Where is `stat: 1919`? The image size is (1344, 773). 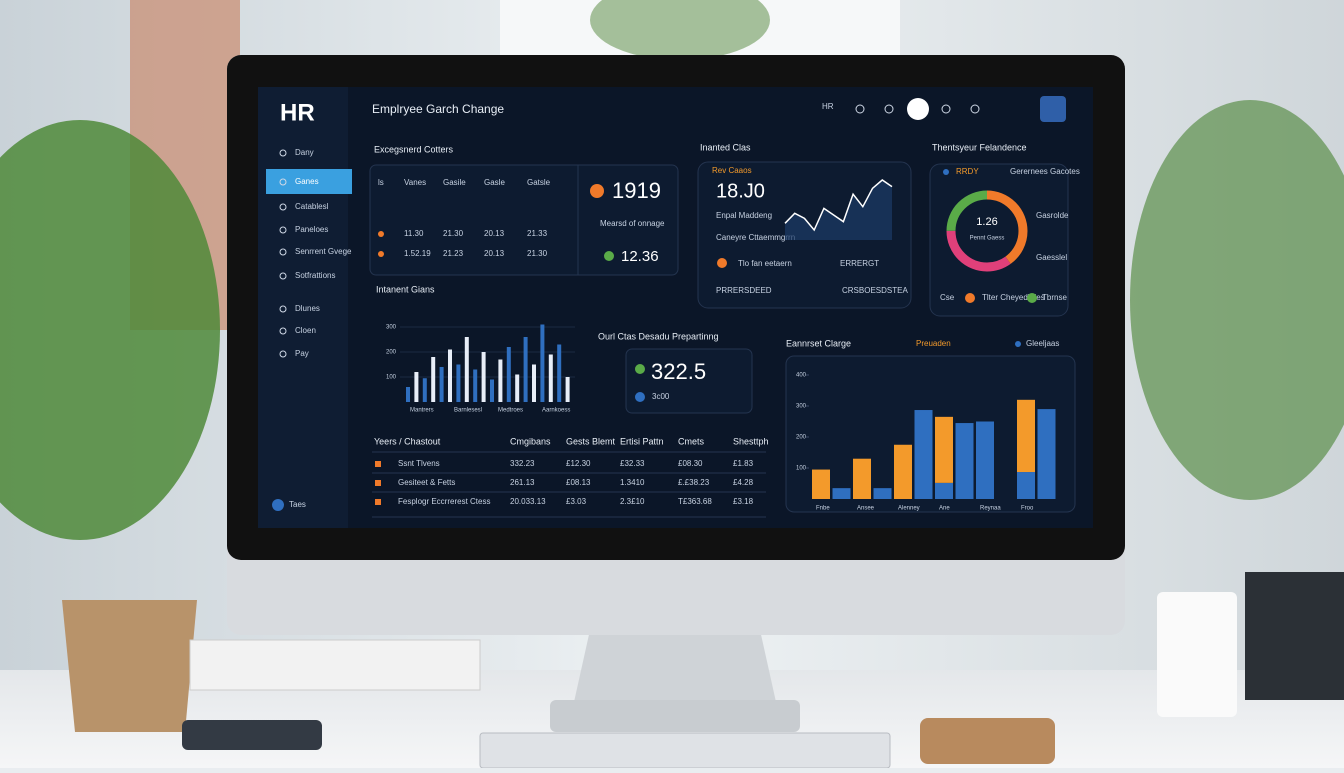 stat: 1919 is located at coordinates (636, 190).